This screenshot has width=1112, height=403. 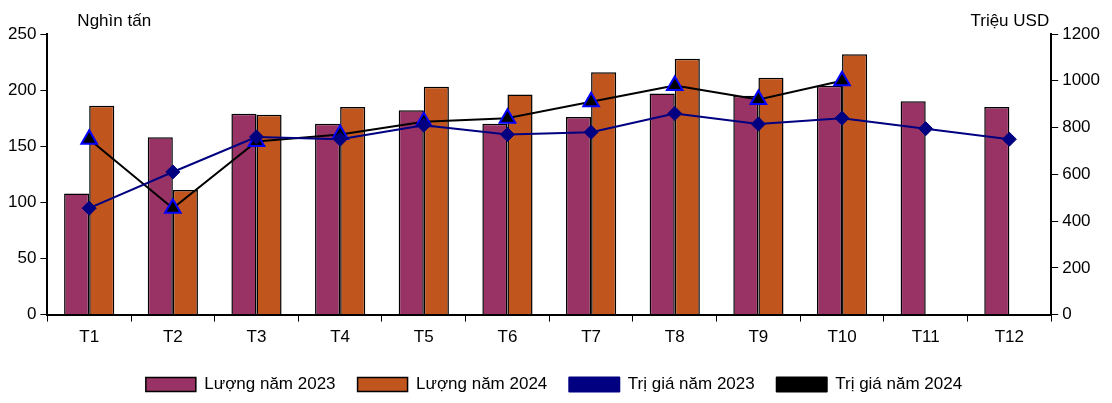 What do you see at coordinates (270, 384) in the screenshot?
I see `legend-label: Lượng năm 2023` at bounding box center [270, 384].